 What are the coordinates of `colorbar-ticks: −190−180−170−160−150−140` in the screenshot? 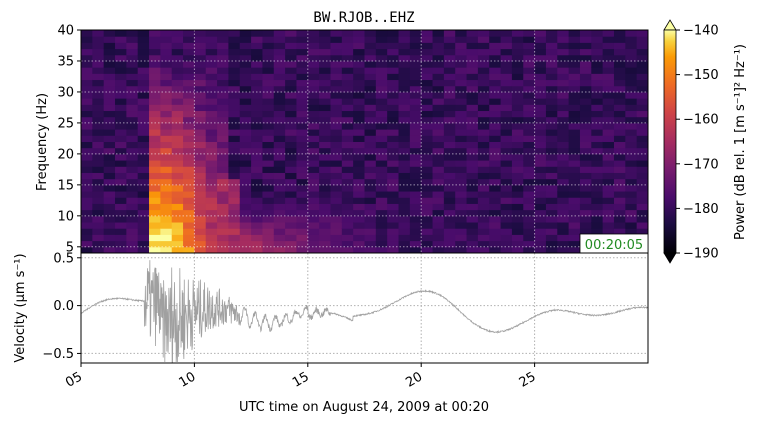 It's located at (697, 143).